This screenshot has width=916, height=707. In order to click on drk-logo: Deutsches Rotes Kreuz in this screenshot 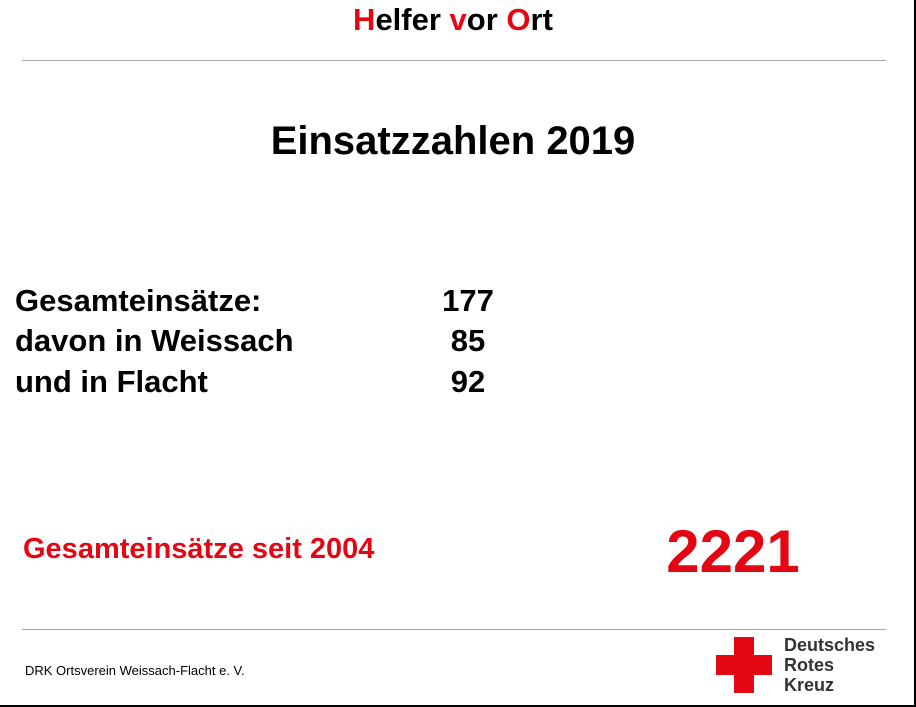, I will do `click(806, 664)`.